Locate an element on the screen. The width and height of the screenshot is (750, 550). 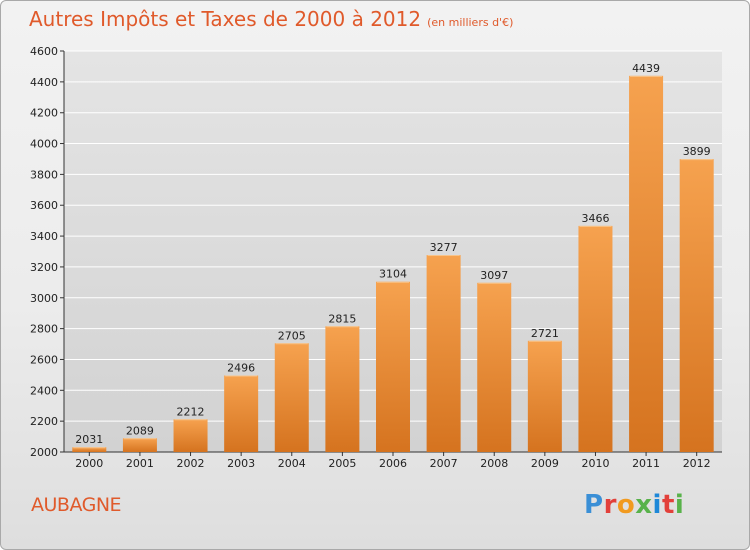
chart-subtitle: (en milliers d'€) is located at coordinates (470, 22).